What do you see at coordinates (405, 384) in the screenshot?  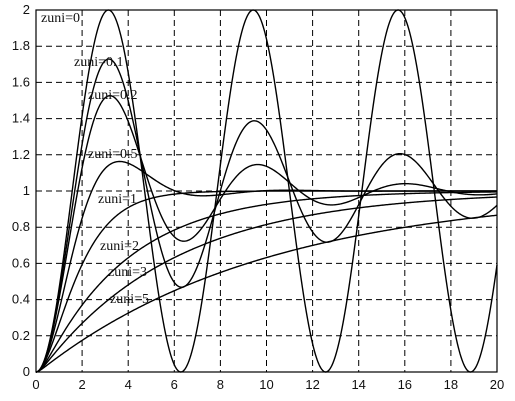 I see `x-tick-label: 16` at bounding box center [405, 384].